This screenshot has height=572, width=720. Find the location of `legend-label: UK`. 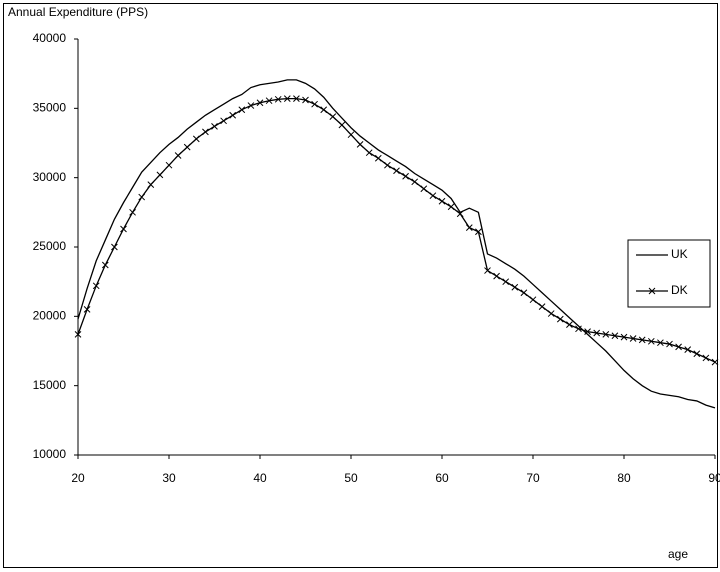

legend-label: UK is located at coordinates (679, 254).